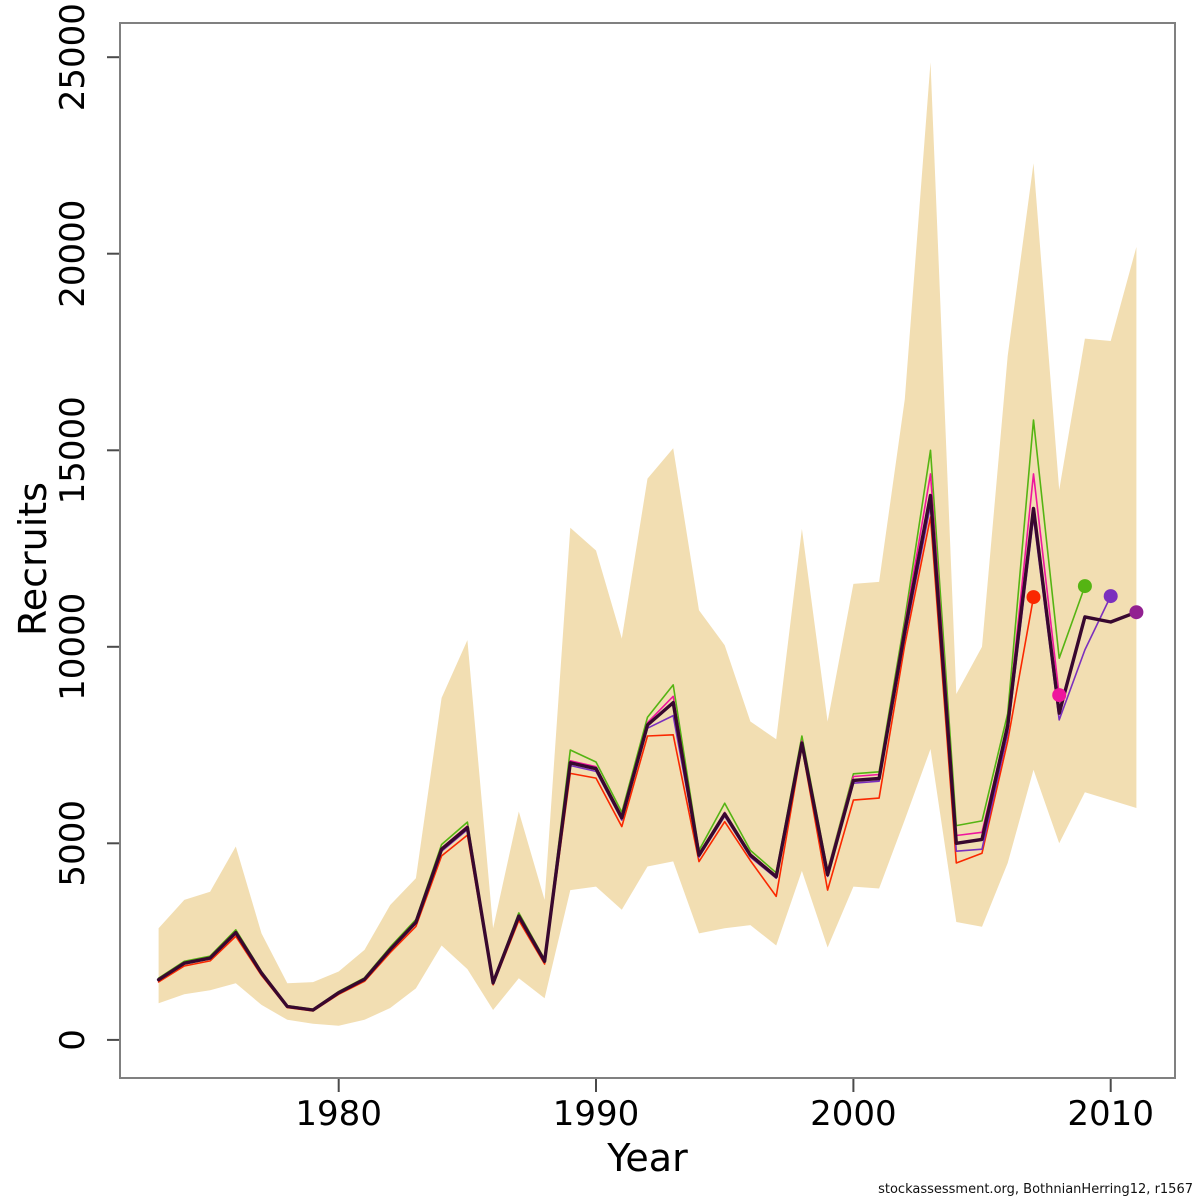  Describe the element at coordinates (1084, 586) in the screenshot. I see `assessment-run-2009-end-dot` at that location.